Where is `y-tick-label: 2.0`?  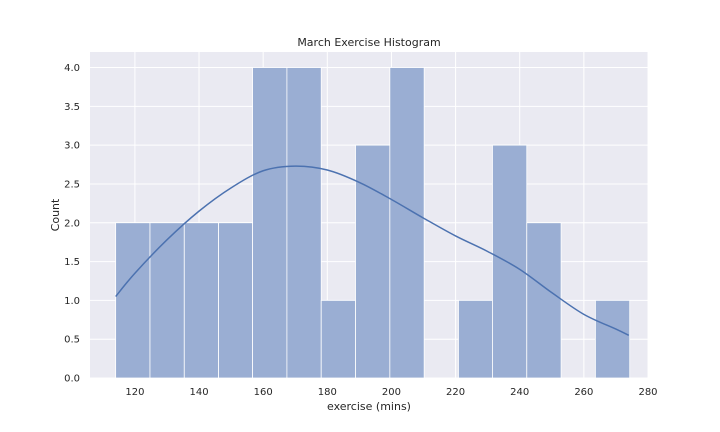 y-tick-label: 2.0 is located at coordinates (72, 223).